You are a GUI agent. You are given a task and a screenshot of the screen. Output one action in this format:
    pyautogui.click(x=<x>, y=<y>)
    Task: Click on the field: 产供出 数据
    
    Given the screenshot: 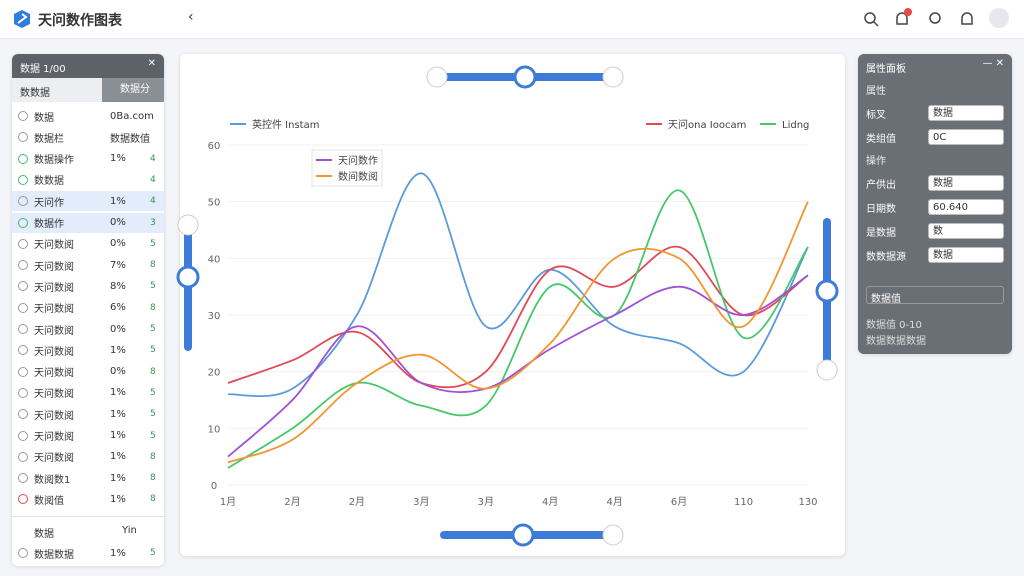 What is the action you would take?
    pyautogui.click(x=935, y=183)
    